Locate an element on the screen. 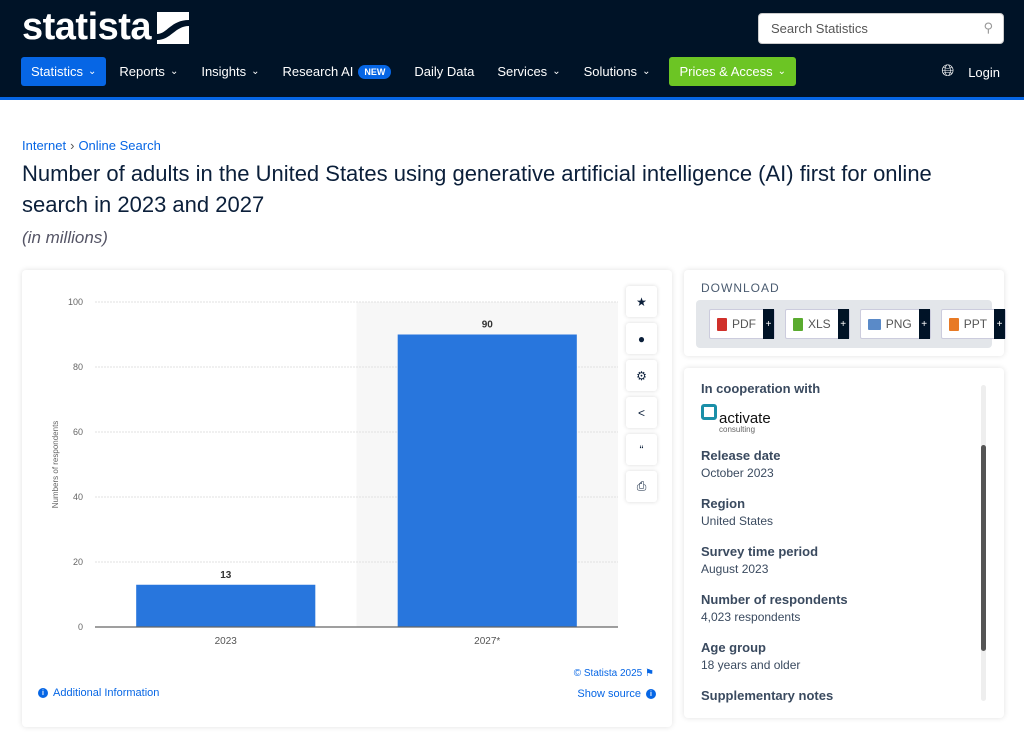 Image resolution: width=1024 pixels, height=739 pixels. detail-value: October 2023 is located at coordinates (737, 473).